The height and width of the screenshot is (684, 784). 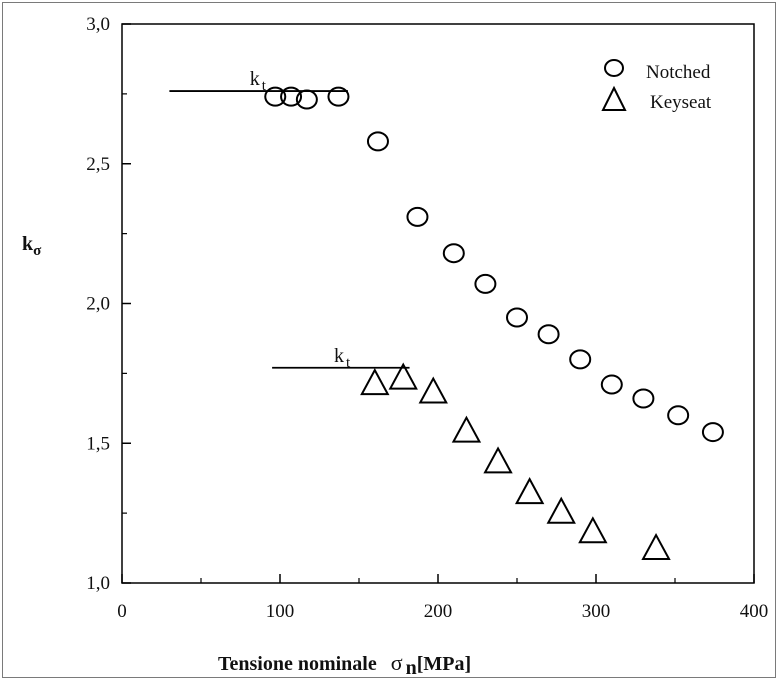 I want to click on x-axis-label-symbol: σ, so click(x=397, y=662).